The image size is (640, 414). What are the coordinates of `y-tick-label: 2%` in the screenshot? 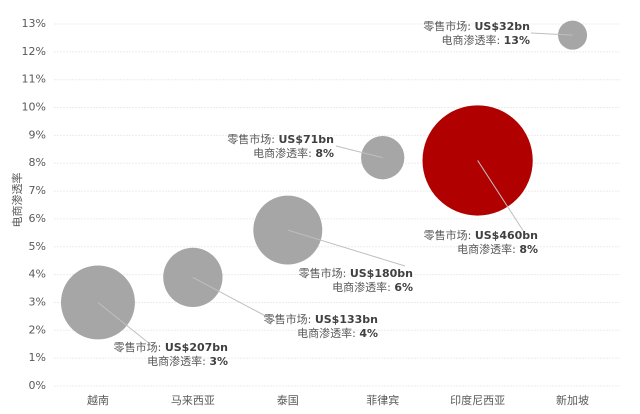 It's located at (37, 329).